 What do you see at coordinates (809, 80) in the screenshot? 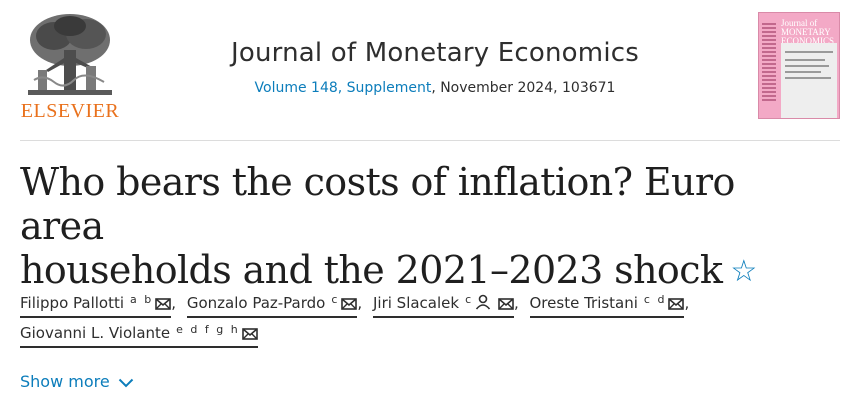
I see `cover-content-panel` at bounding box center [809, 80].